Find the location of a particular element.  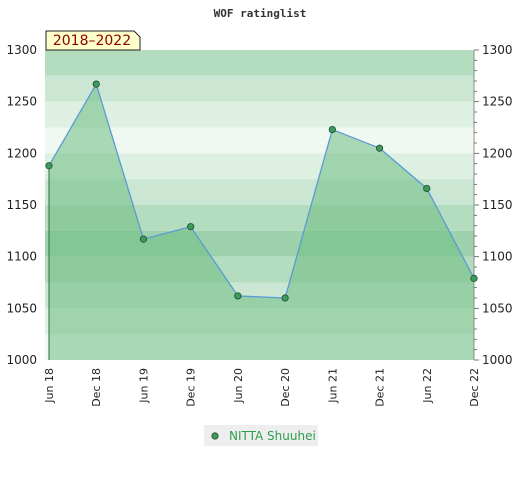

y-axis-right: 1000 1050 1100 1150 1200 1250 1300 is located at coordinates (493, 205).